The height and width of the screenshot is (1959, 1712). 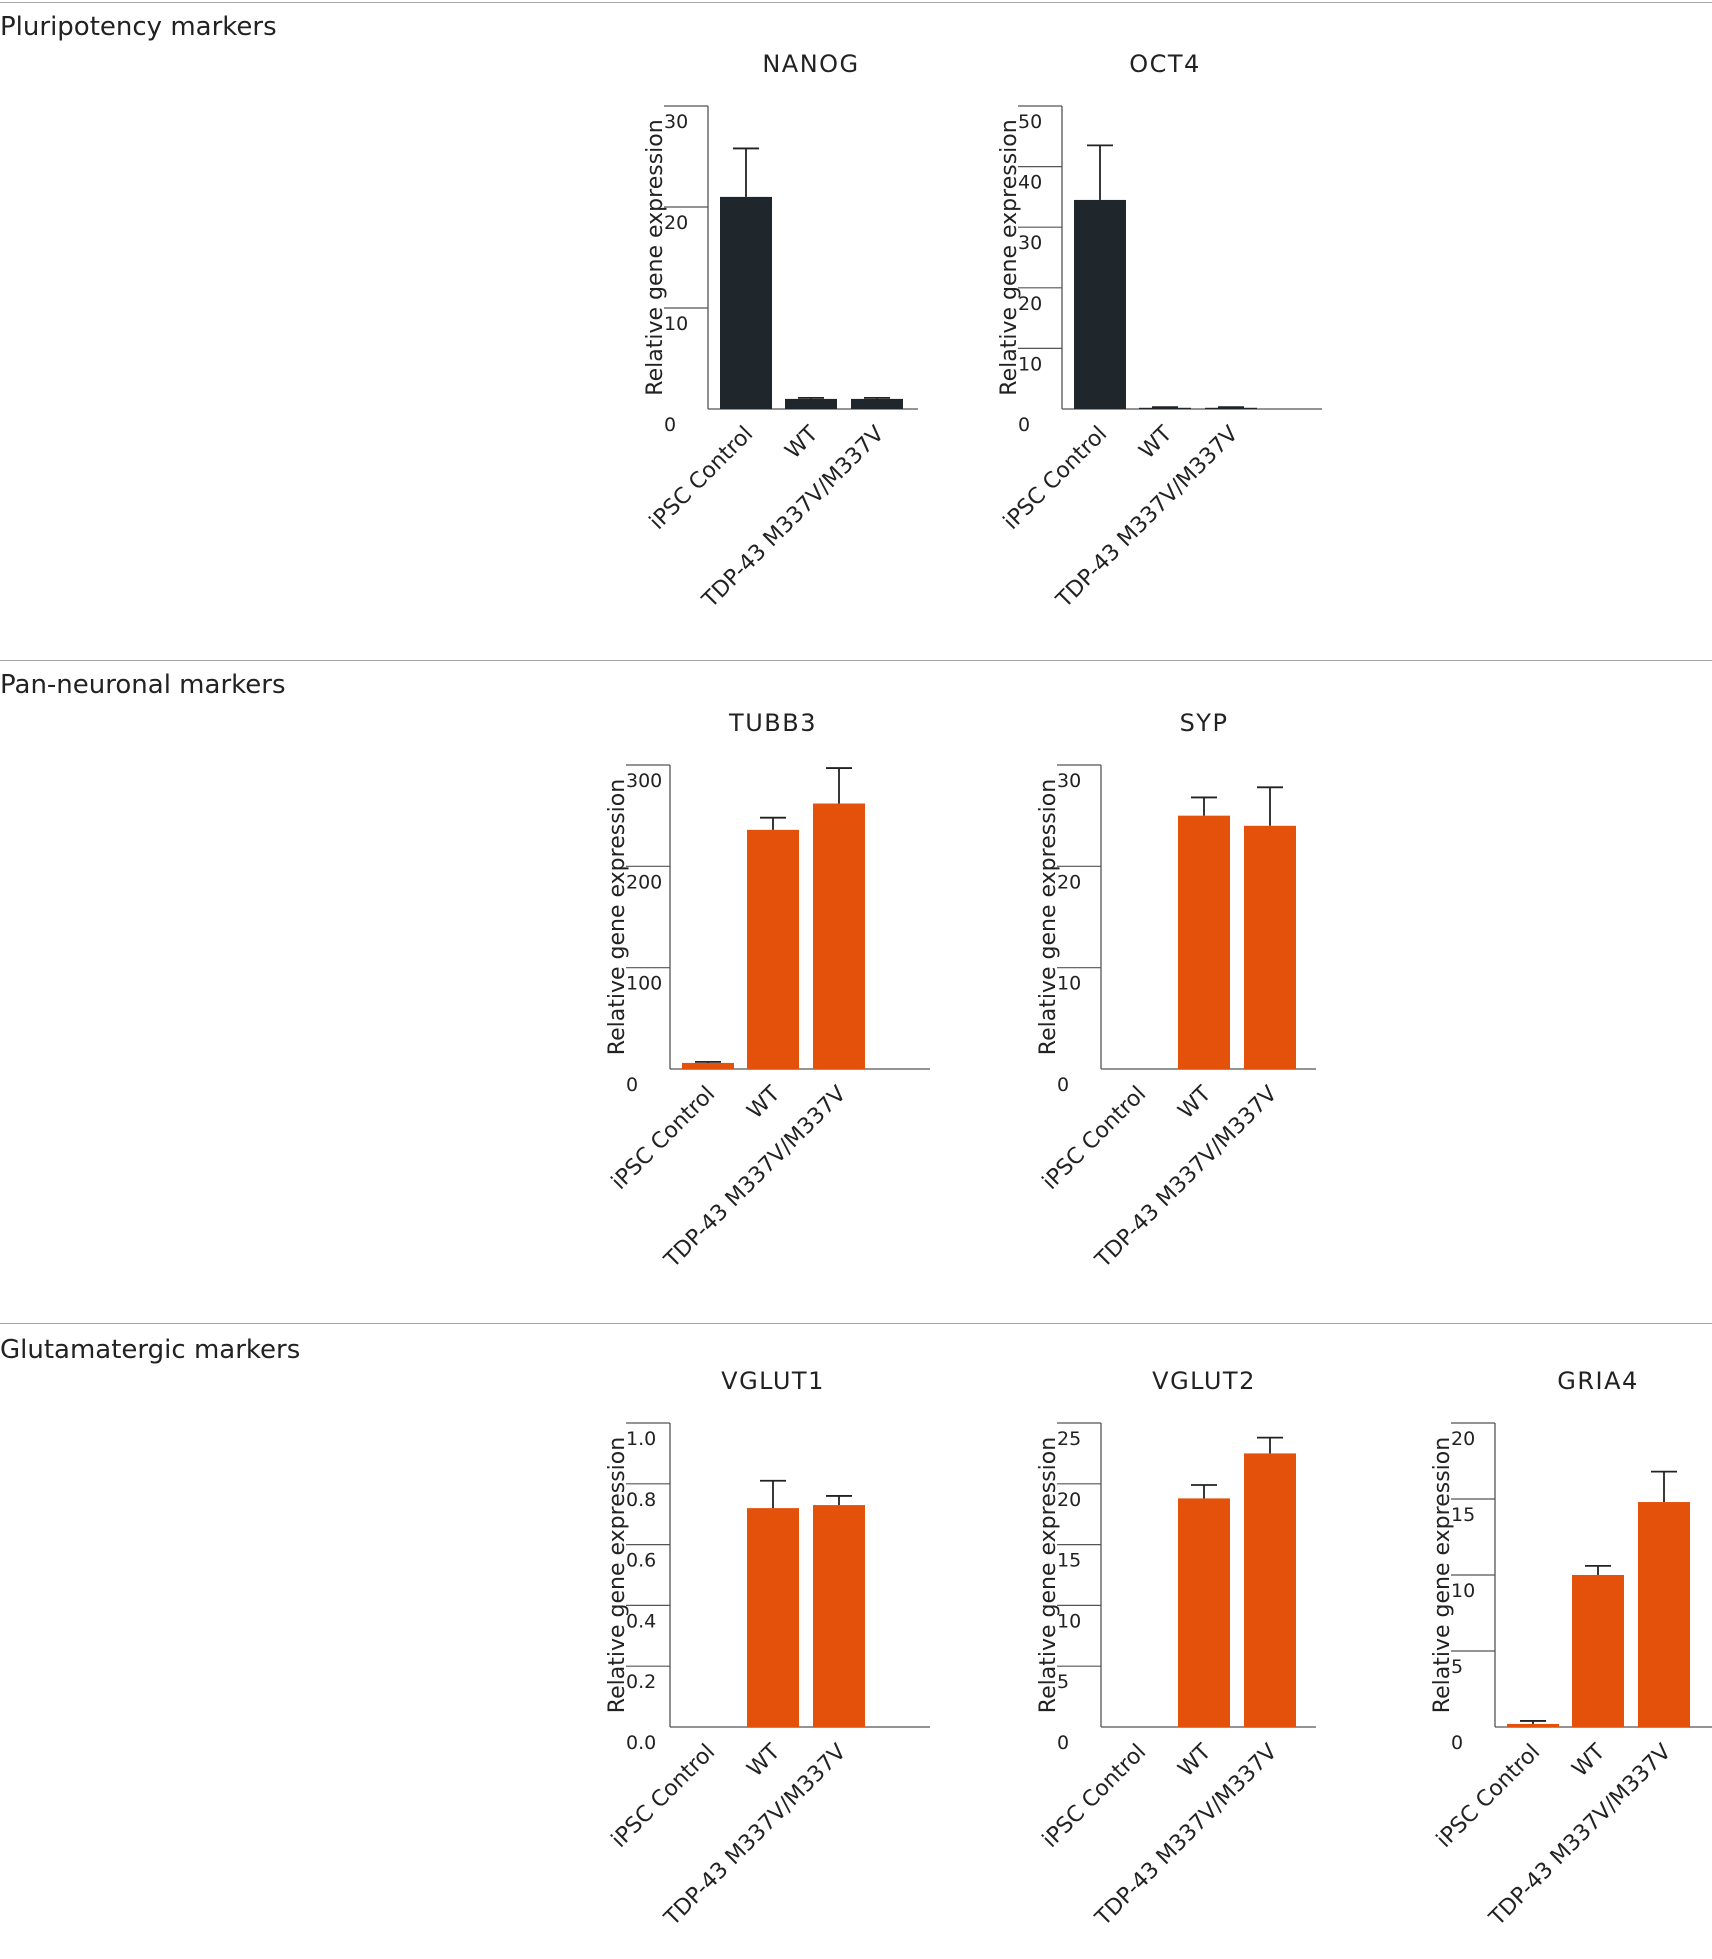 What do you see at coordinates (773, 1381) in the screenshot?
I see `chart-title: VGLUT1` at bounding box center [773, 1381].